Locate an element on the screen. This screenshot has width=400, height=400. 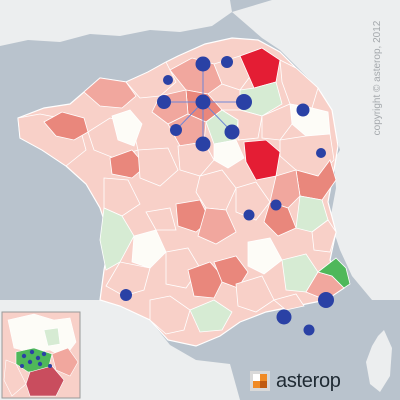
copyright-text: copyright © asterop, 2012 is located at coordinates (378, 89).